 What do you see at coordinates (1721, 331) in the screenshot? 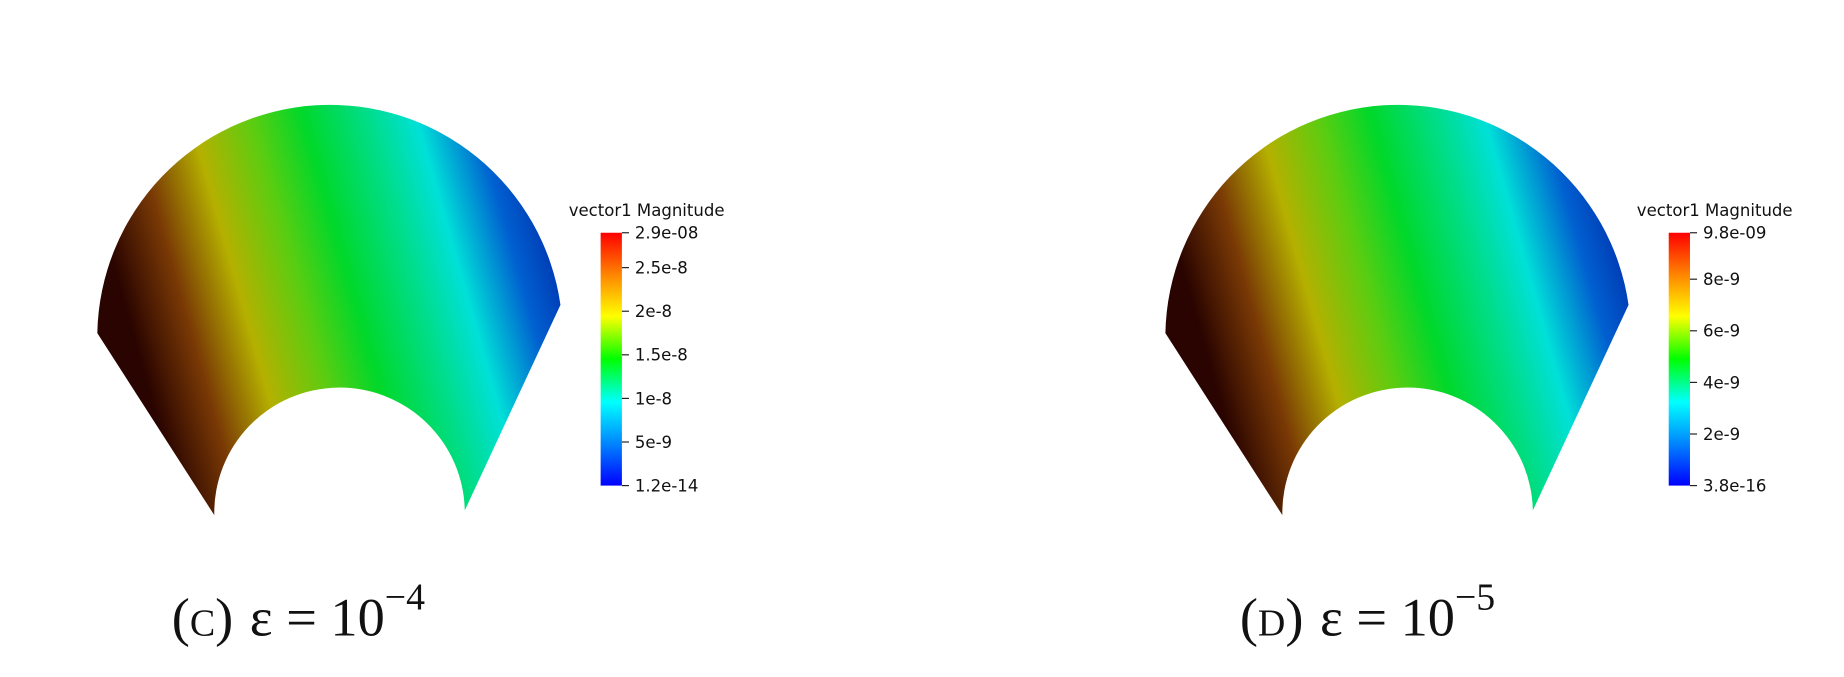
I see `colorbar-tick-label: 6e-9` at bounding box center [1721, 331].